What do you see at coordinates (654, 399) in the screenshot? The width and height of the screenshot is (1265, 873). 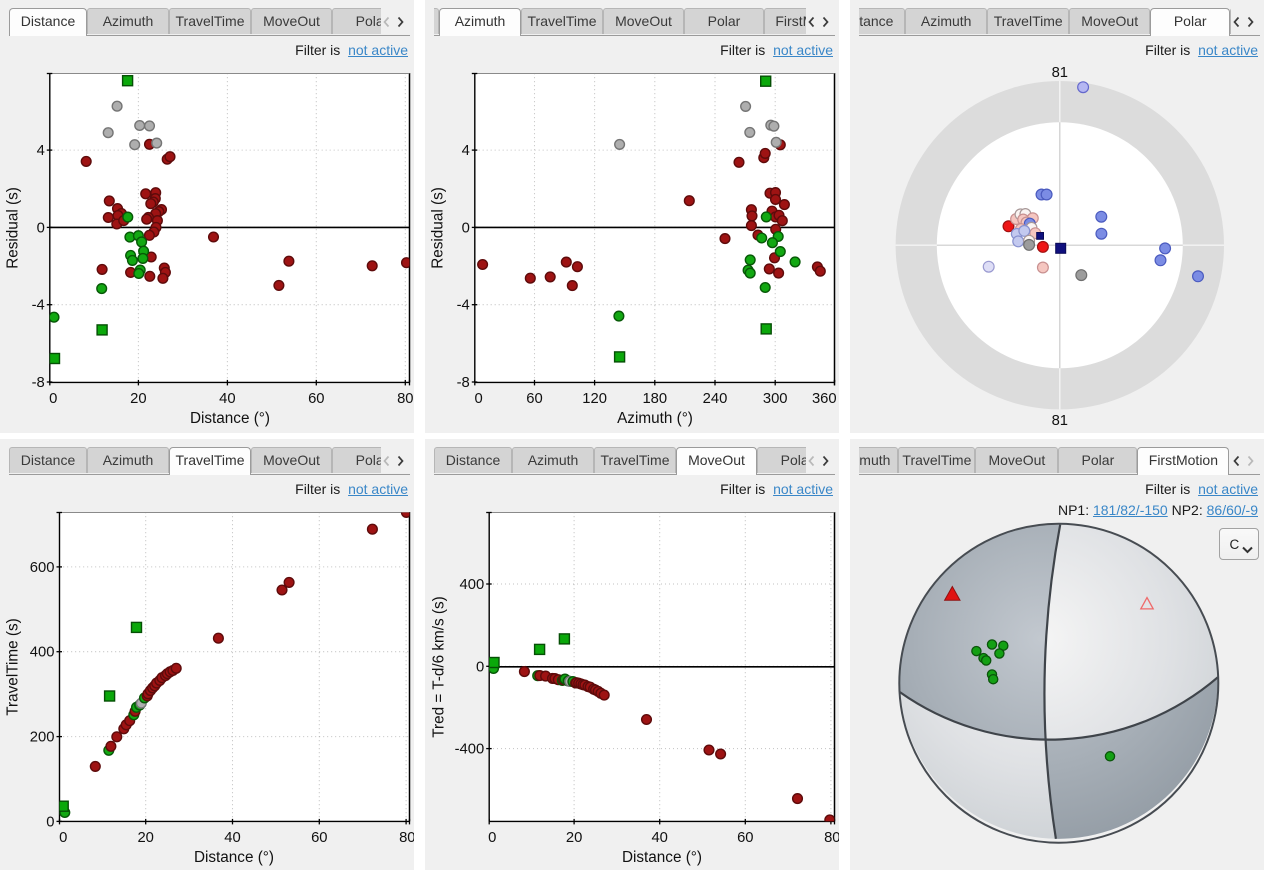 I see `svg-text: 180` at bounding box center [654, 399].